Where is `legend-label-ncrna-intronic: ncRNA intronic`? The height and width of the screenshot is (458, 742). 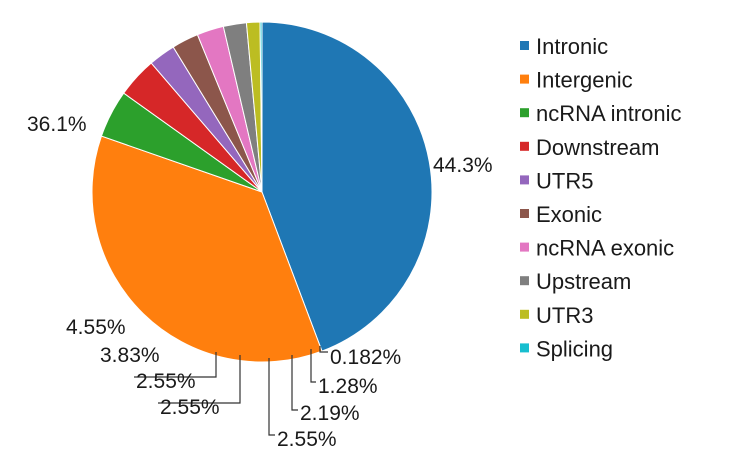
legend-label-ncrna-intronic: ncRNA intronic is located at coordinates (609, 113).